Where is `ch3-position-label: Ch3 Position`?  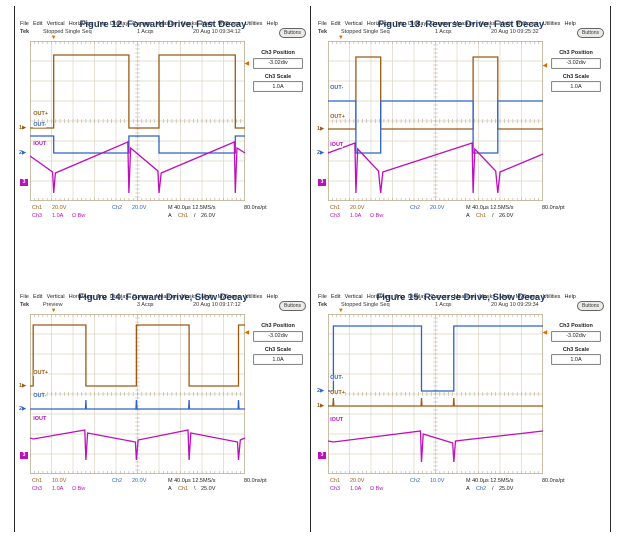 ch3-position-label: Ch3 Position is located at coordinates (278, 326).